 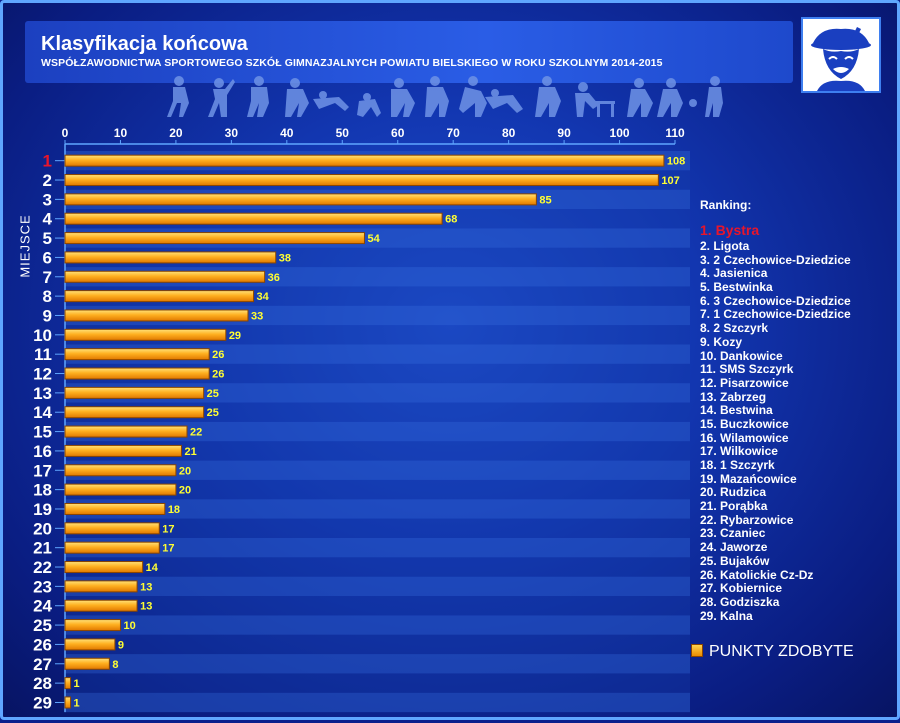 What do you see at coordinates (65, 133) in the screenshot?
I see `x-tick-label: 0` at bounding box center [65, 133].